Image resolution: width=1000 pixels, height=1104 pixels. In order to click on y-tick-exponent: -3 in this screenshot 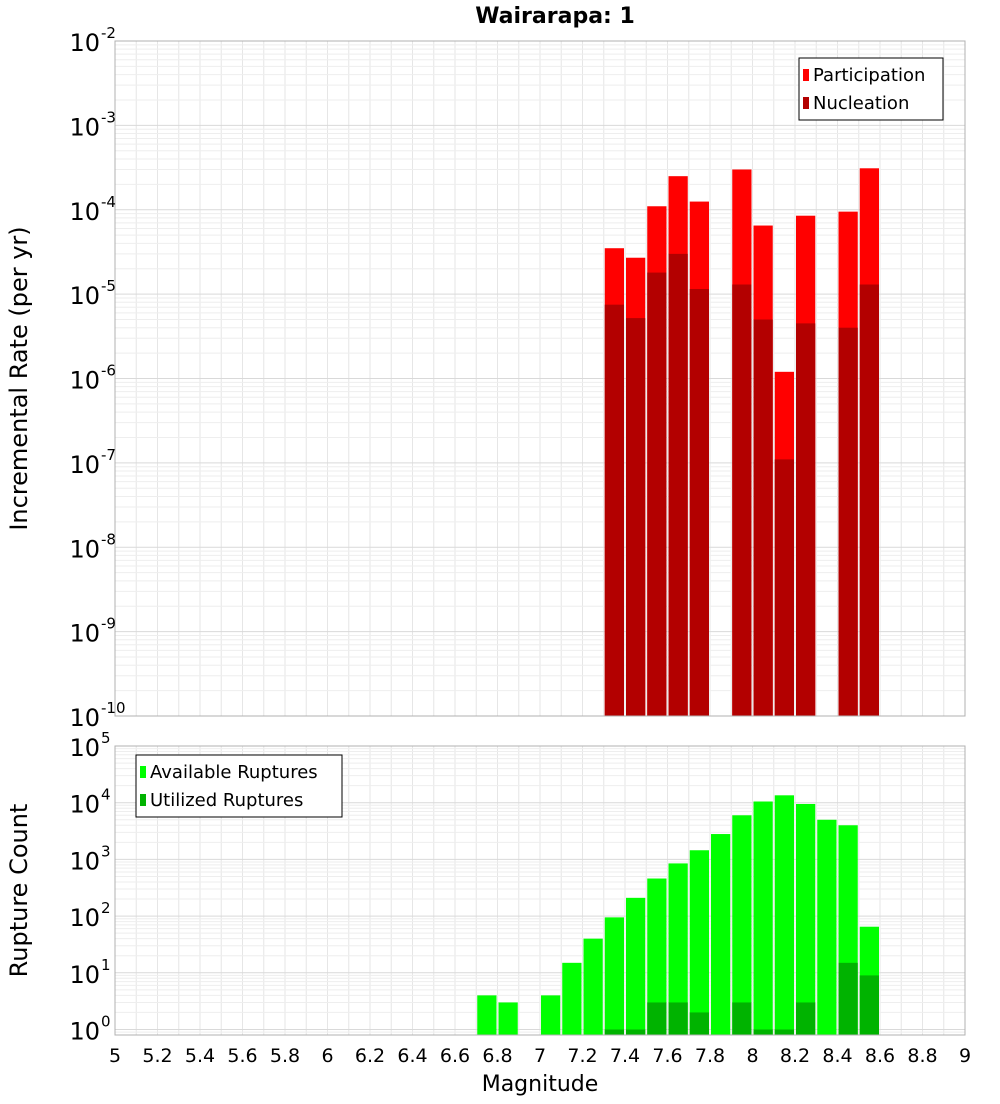, I will do `click(108, 117)`.